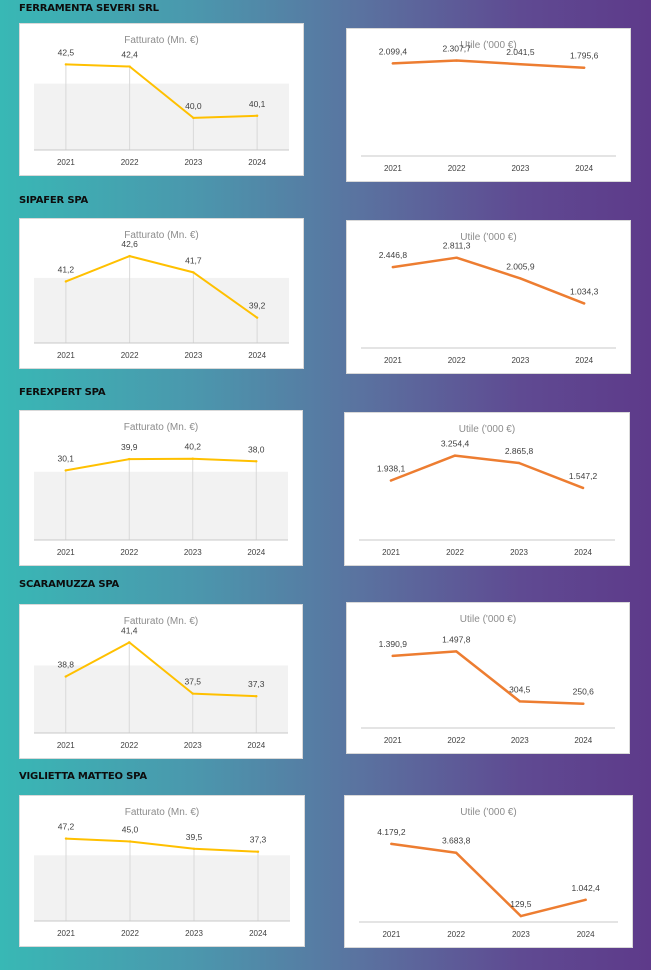  What do you see at coordinates (161, 235) in the screenshot?
I see `sipafer-spa-chart-title: Fatturato (Mn. €)` at bounding box center [161, 235].